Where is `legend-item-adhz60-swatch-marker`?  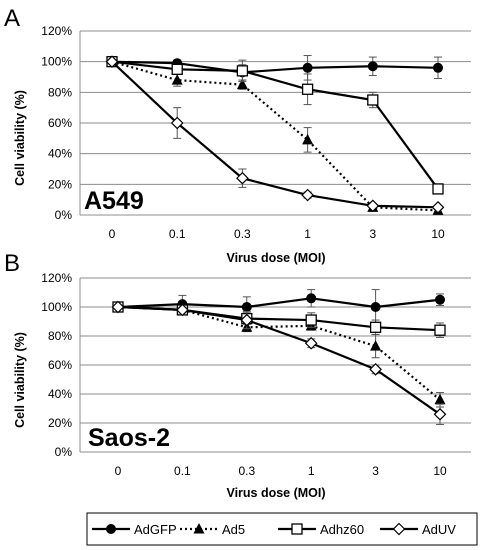 legend-item-adhz60-swatch-marker is located at coordinates (297, 529).